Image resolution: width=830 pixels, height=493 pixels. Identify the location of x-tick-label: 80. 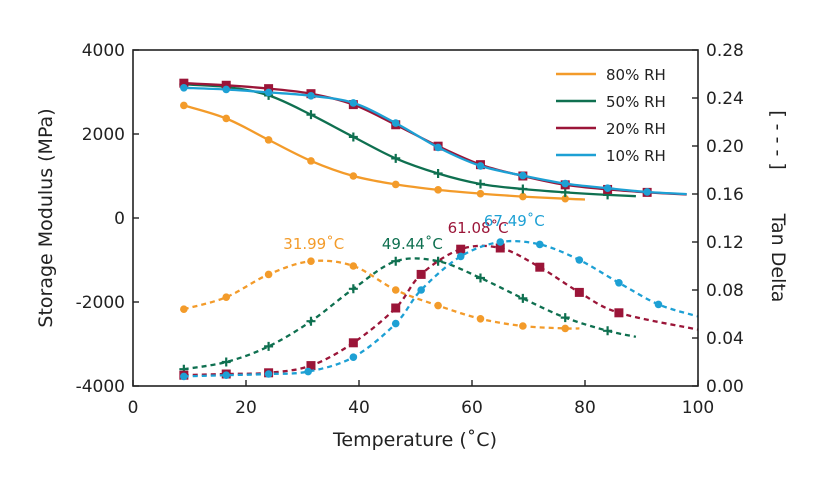
(585, 408).